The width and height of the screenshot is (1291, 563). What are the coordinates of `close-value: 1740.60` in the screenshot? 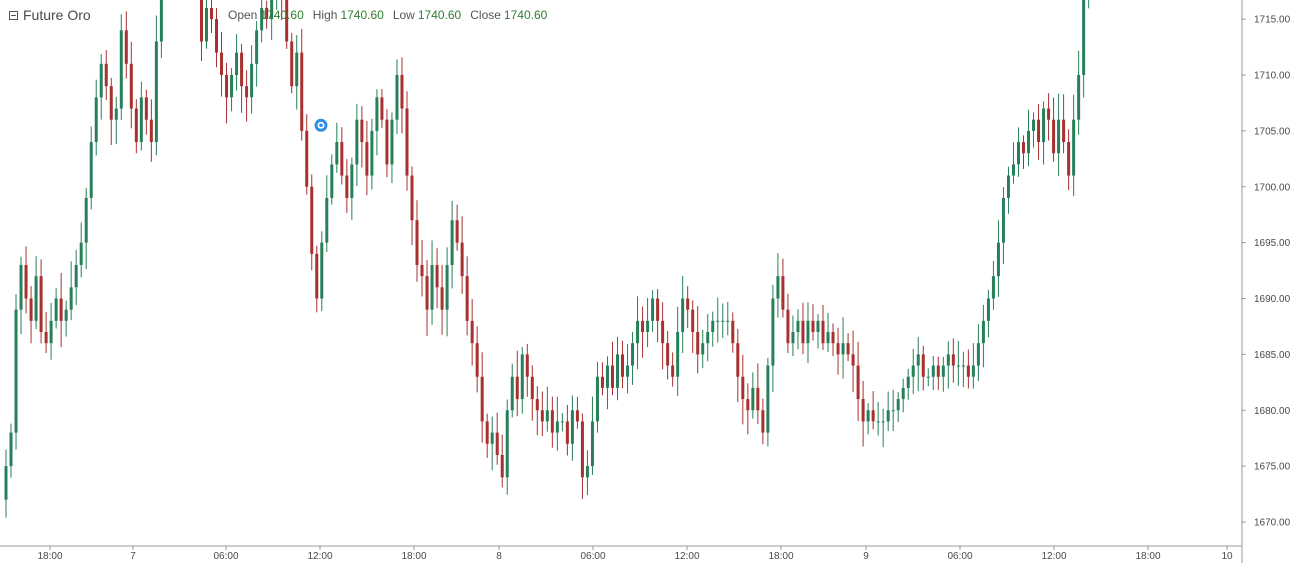 It's located at (525, 15).